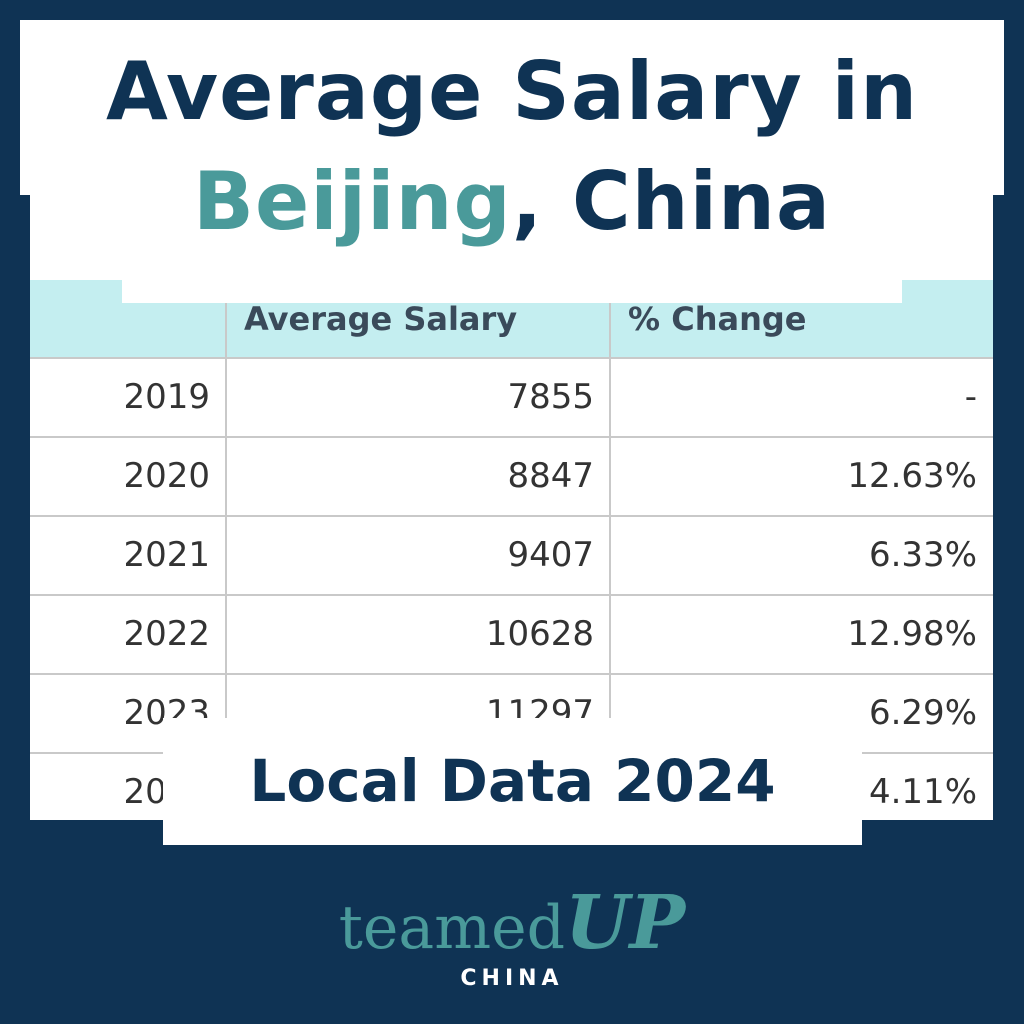 The width and height of the screenshot is (1024, 1024). Describe the element at coordinates (970, 397) in the screenshot. I see `table-cell: -` at that location.